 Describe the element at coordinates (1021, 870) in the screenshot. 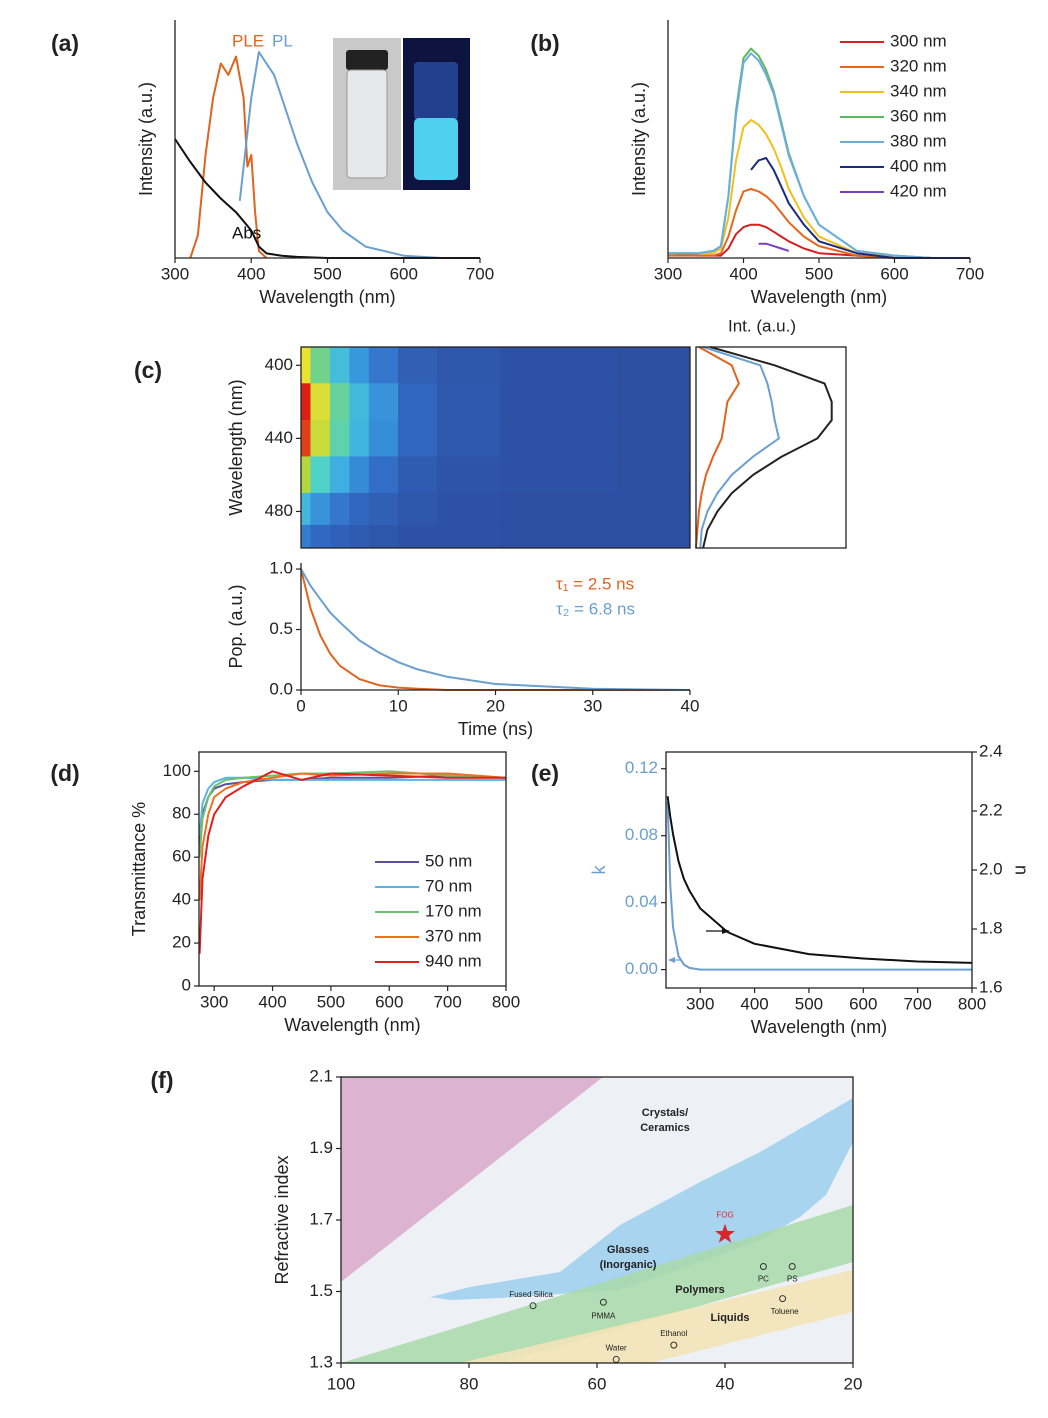

I see `y2-axis-label: n` at that location.